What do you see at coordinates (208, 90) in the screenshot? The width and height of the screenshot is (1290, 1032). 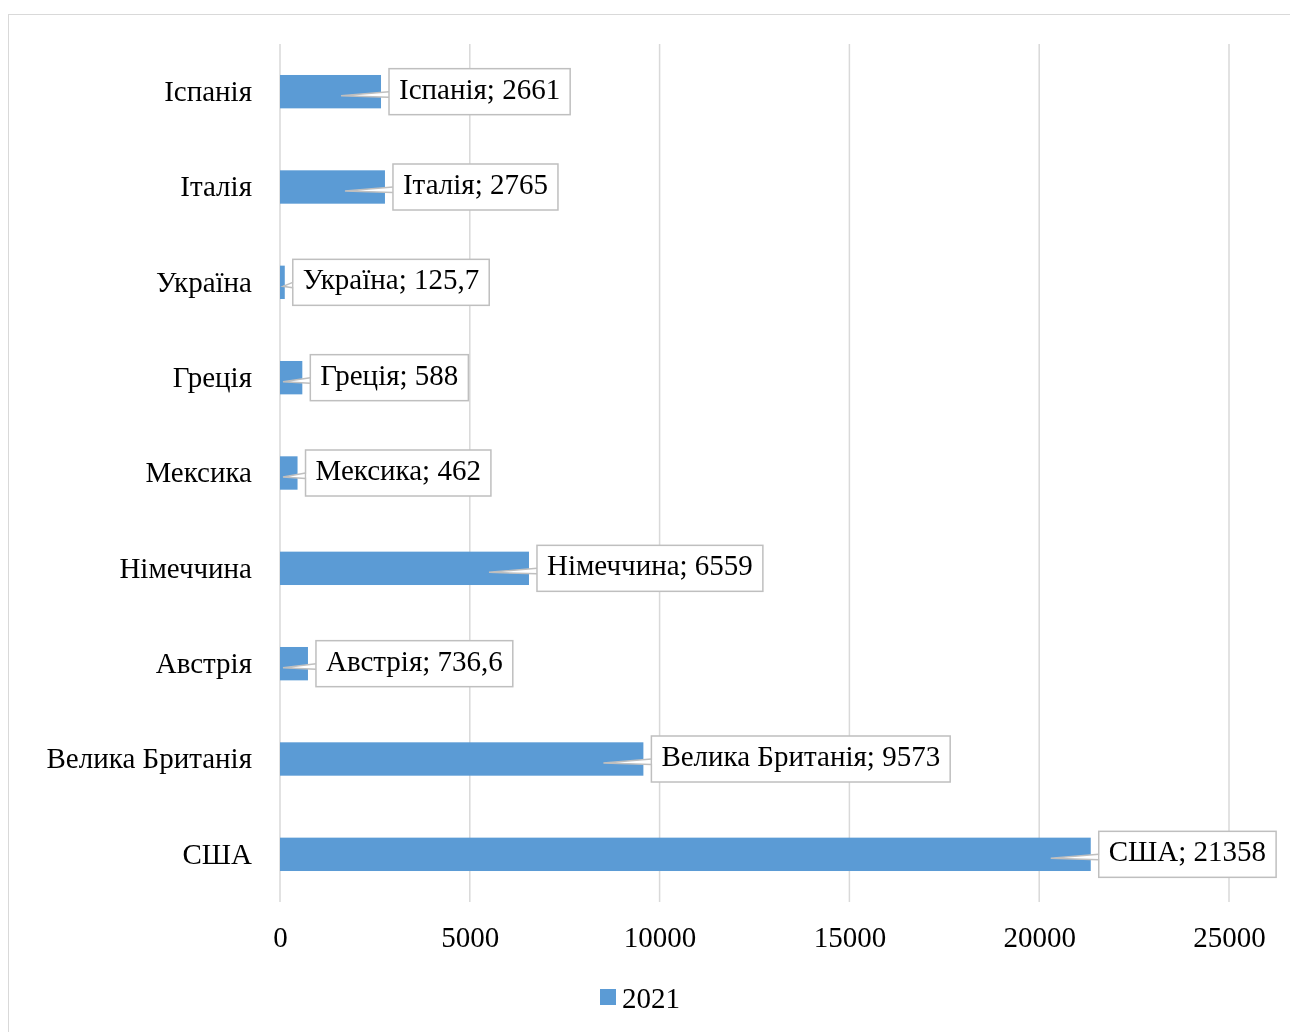 I see `y-tick-label: Іспанія` at bounding box center [208, 90].